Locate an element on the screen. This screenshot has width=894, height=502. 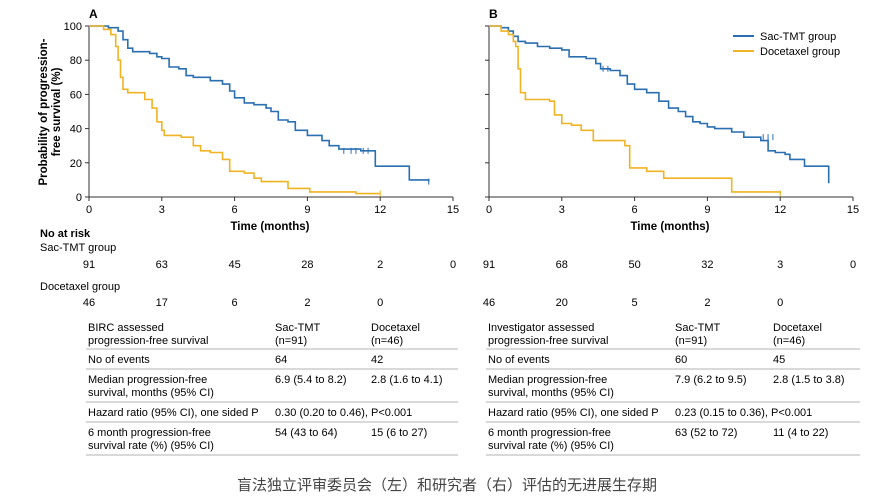
risk-sac-count: 3 is located at coordinates (780, 265).